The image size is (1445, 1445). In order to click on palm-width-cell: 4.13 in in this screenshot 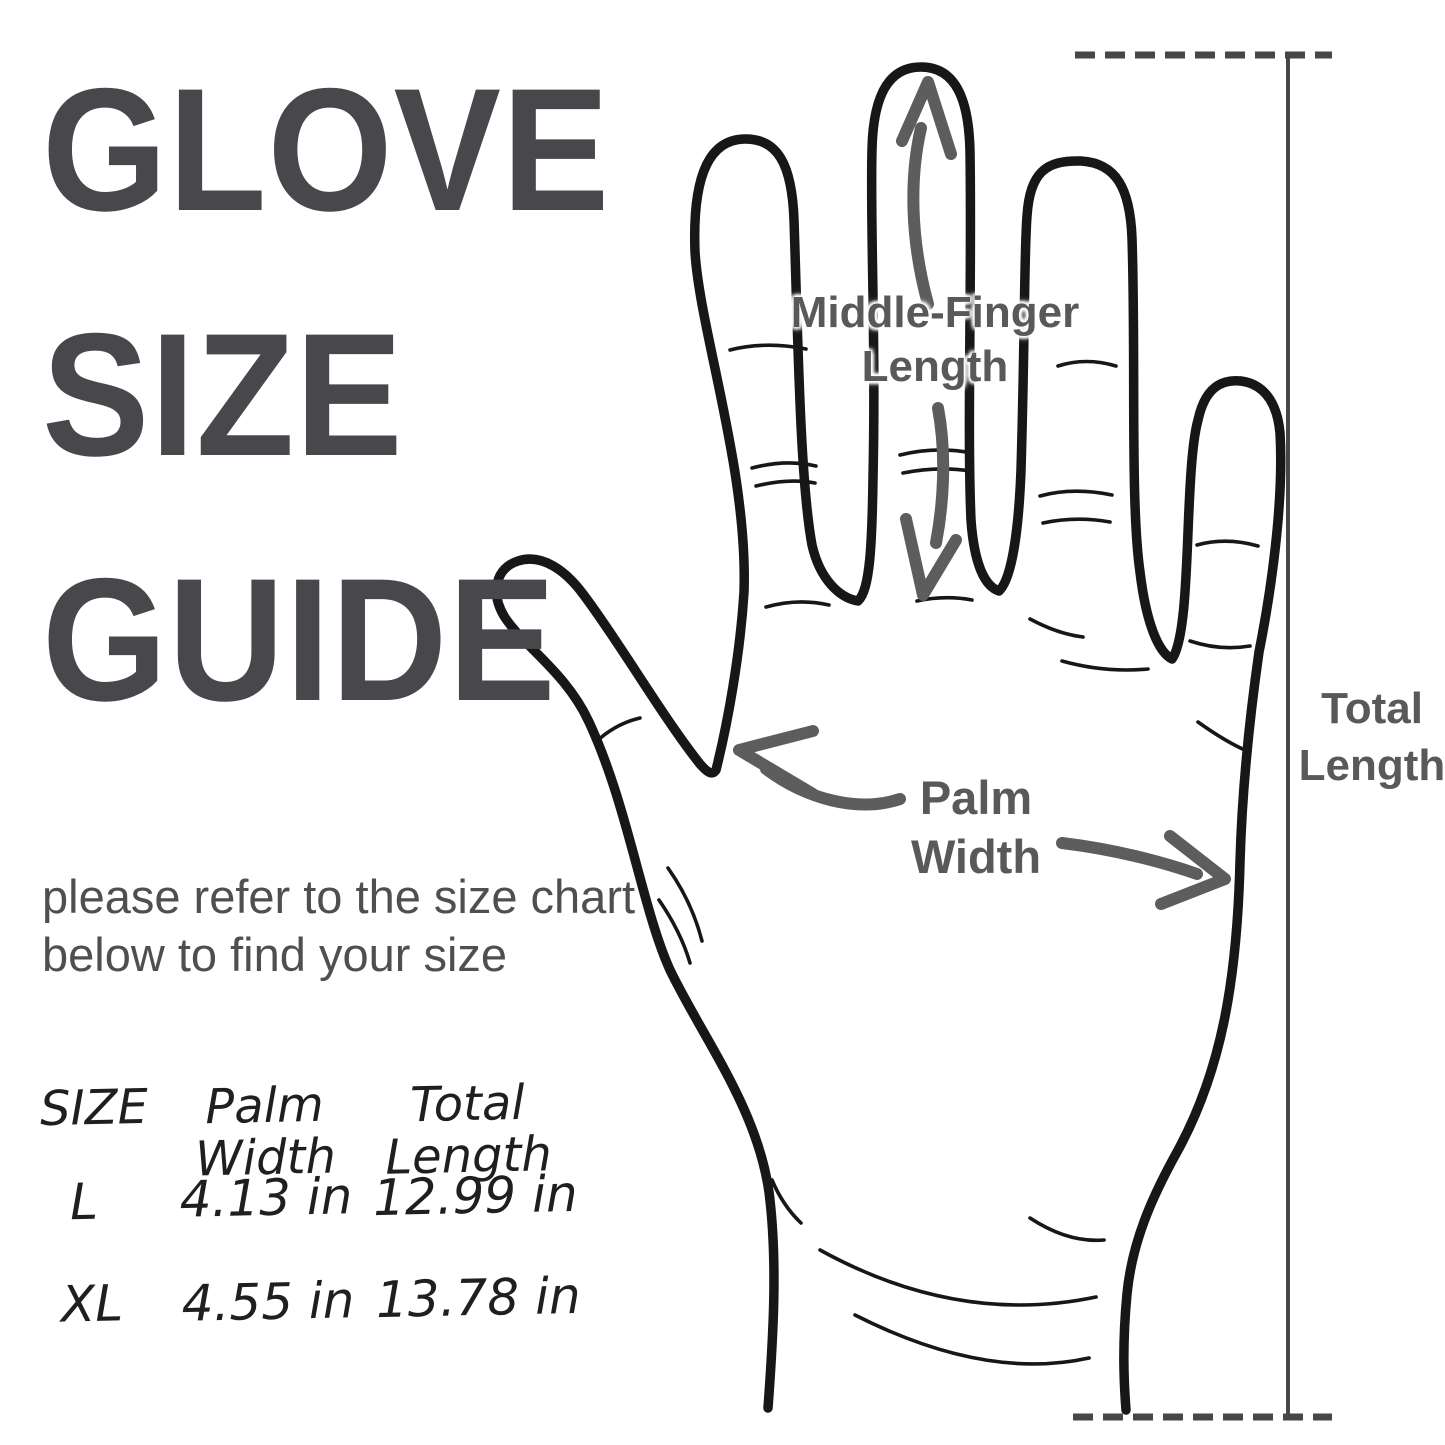, I will do `click(266, 1198)`.